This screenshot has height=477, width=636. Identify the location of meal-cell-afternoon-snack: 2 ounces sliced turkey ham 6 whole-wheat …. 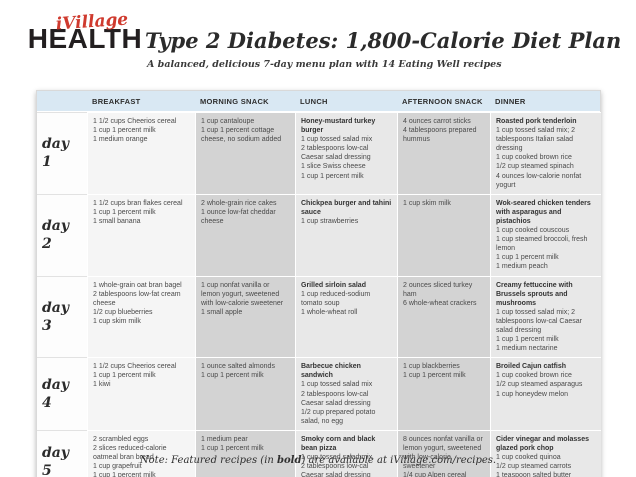
(443, 316).